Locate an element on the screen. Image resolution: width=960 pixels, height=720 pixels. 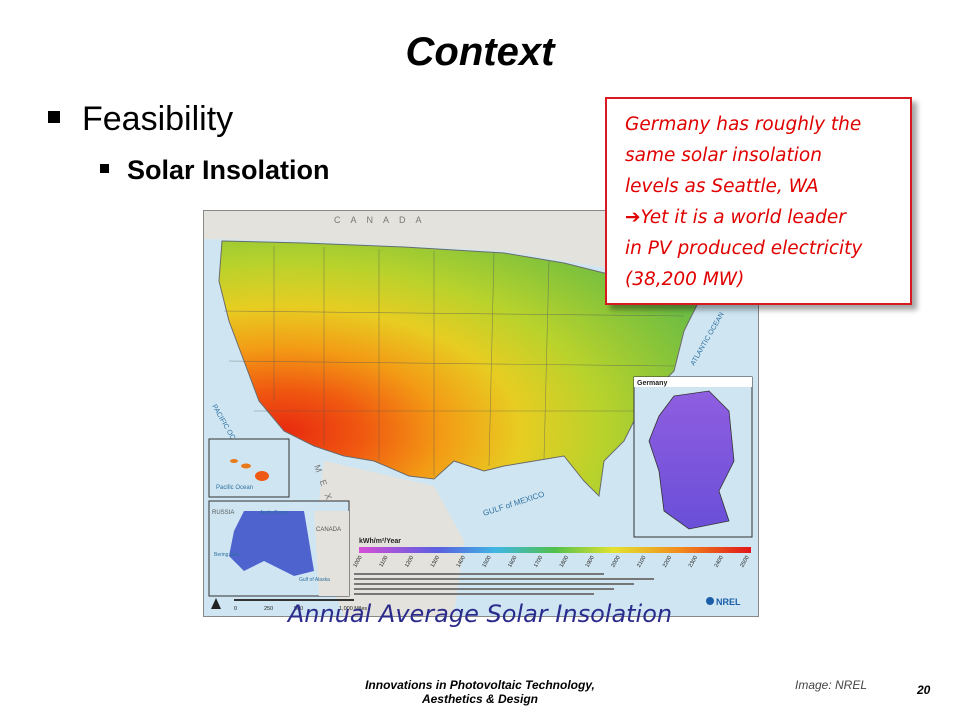
legend-tick-label: 2100 is located at coordinates (641, 562).